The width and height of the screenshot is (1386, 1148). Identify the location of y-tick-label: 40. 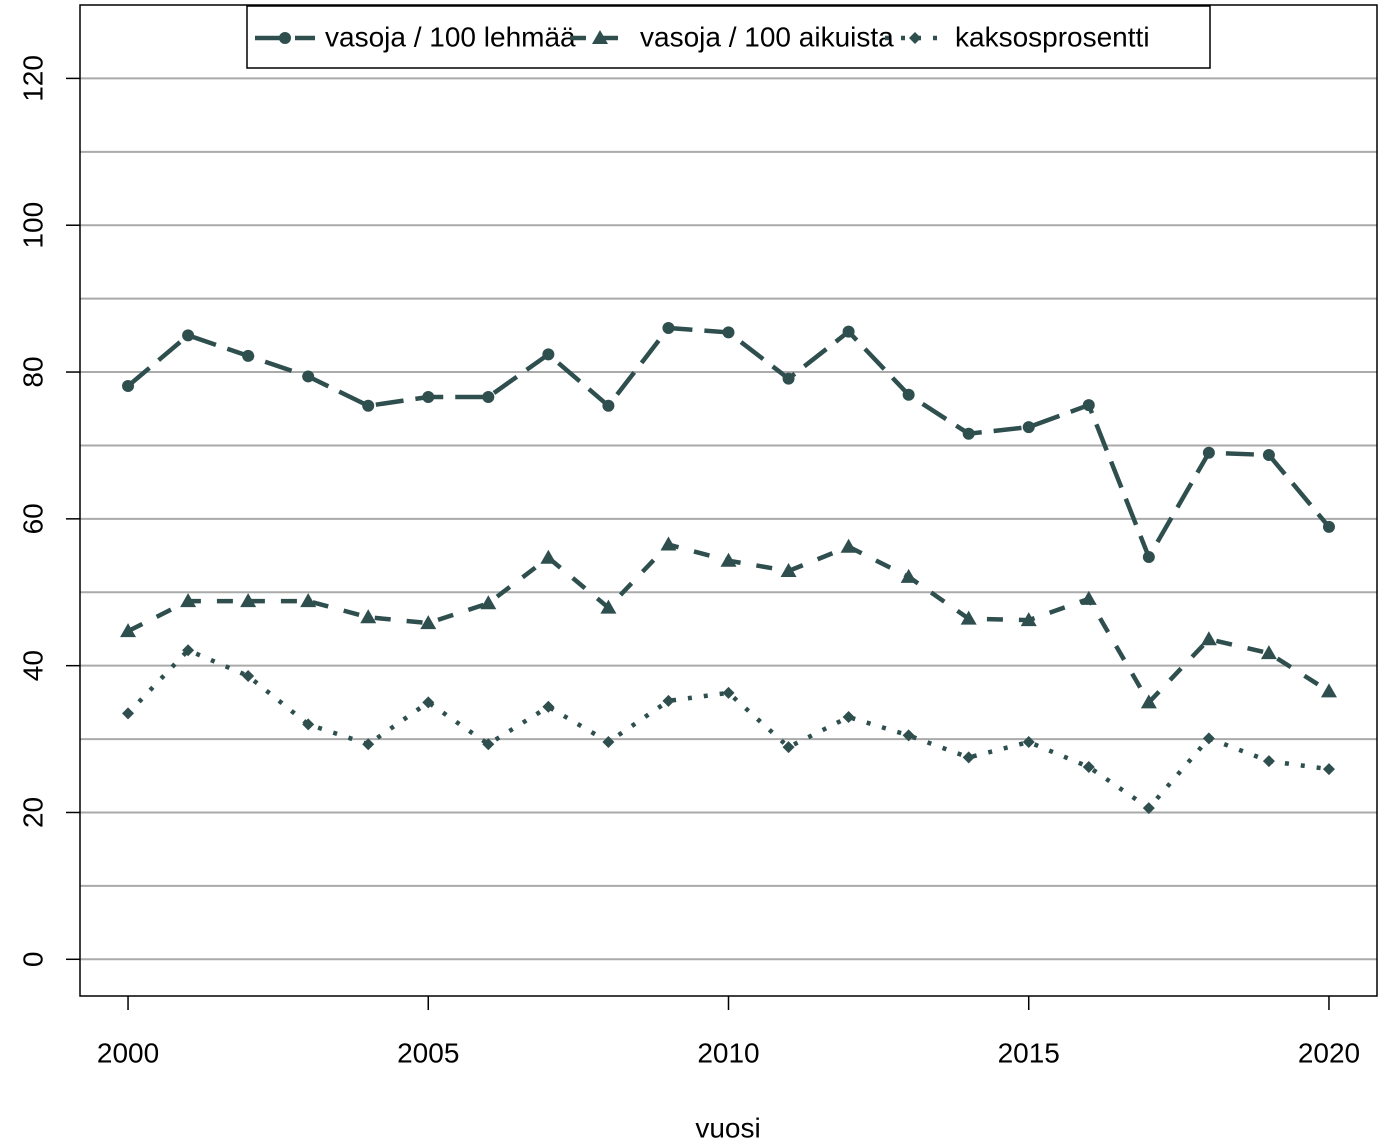
(32, 665).